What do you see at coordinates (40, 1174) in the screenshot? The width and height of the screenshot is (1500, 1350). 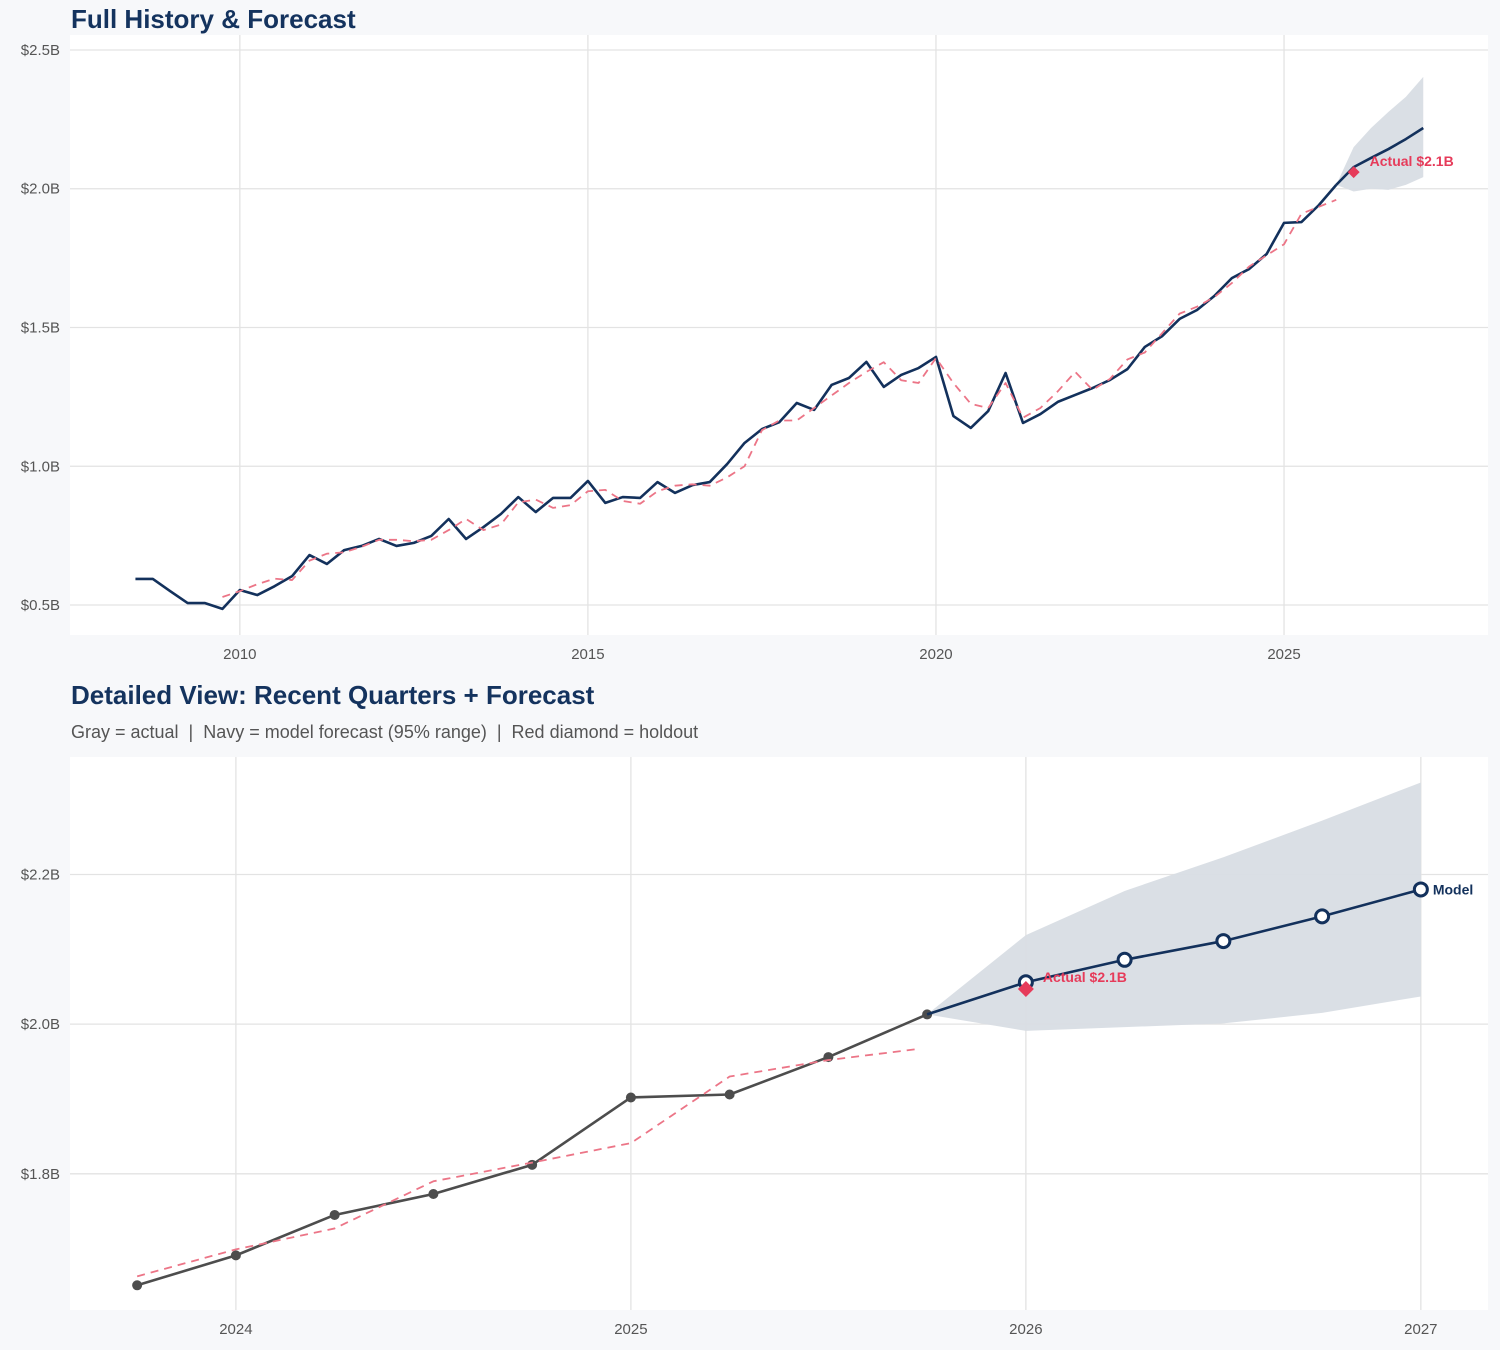 I see `y-tick-label: $1.8B` at bounding box center [40, 1174].